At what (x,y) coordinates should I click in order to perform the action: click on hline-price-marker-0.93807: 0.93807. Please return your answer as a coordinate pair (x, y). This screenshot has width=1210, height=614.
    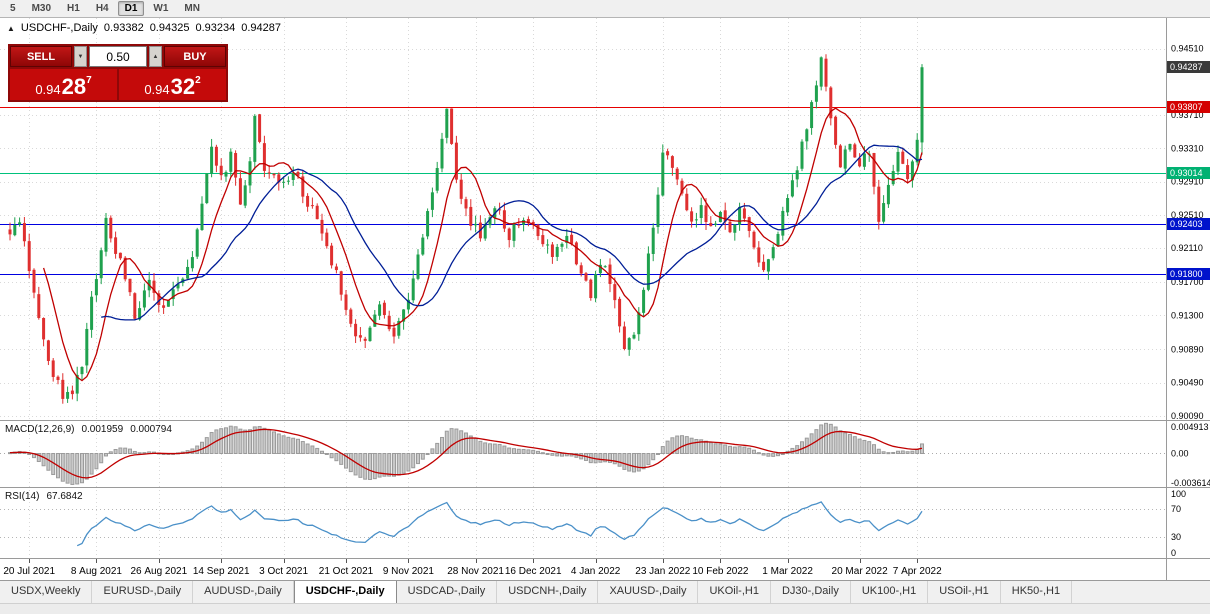
    Looking at the image, I should click on (1188, 107).